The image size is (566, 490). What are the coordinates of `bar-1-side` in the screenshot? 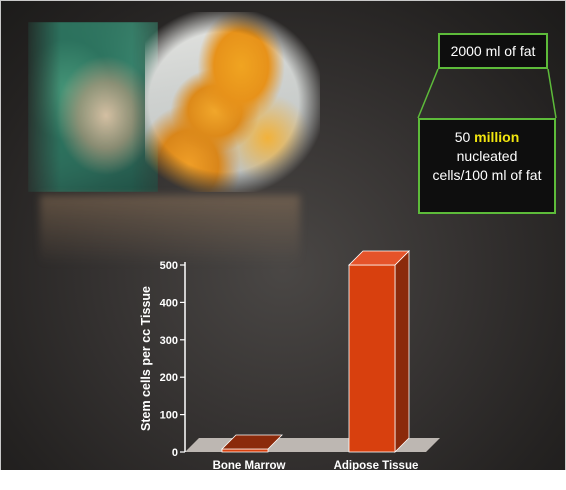 It's located at (402, 351).